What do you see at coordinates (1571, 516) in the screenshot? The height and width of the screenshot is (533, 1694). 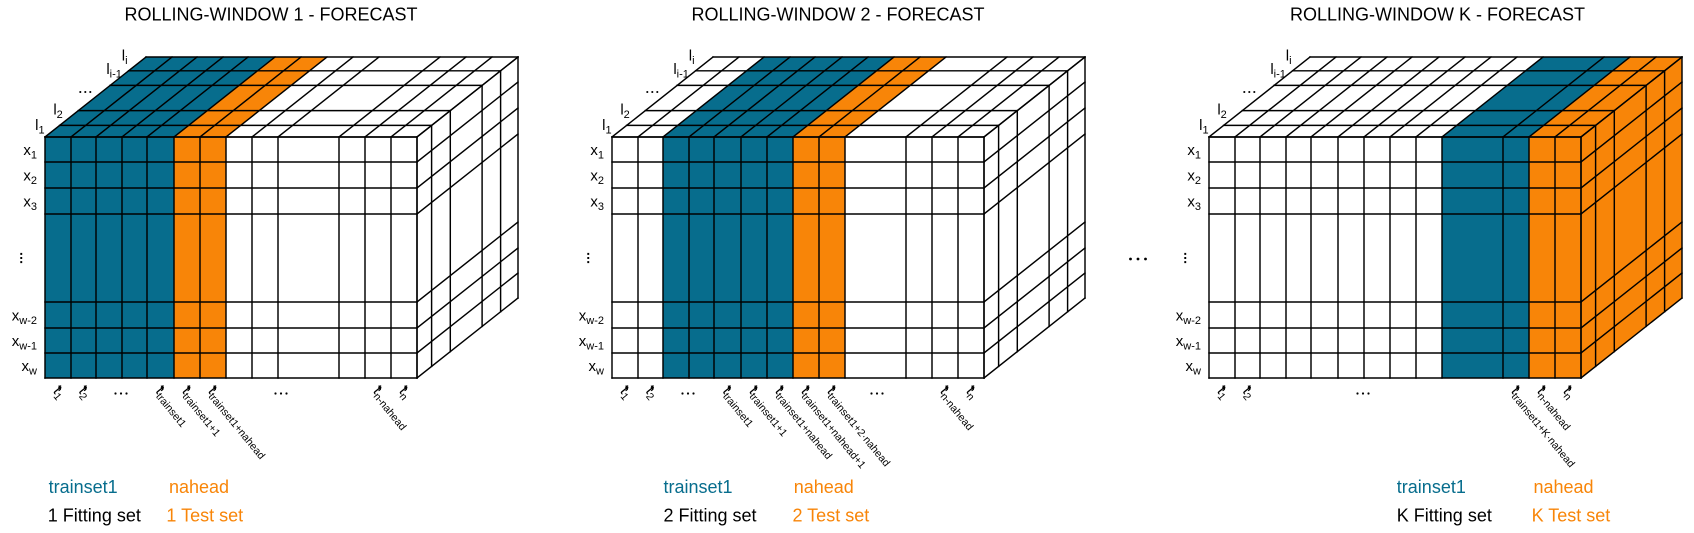 I see `svg-text: K Test set` at bounding box center [1571, 516].